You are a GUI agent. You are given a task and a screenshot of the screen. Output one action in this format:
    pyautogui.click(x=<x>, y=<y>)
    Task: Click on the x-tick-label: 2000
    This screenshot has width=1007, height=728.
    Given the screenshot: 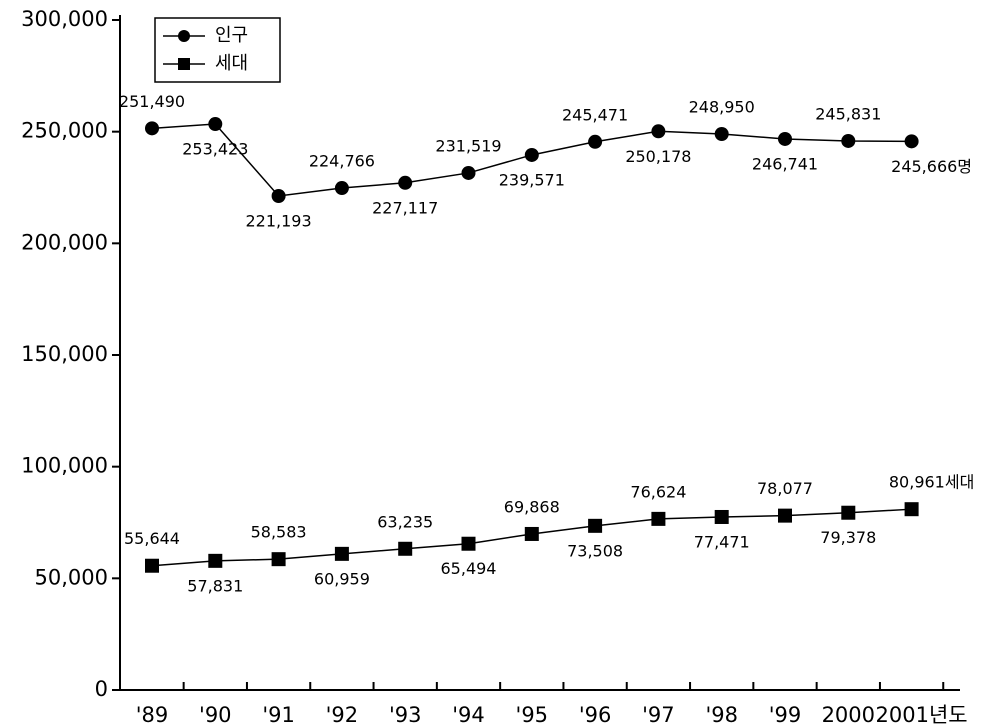 What is the action you would take?
    pyautogui.click(x=848, y=715)
    